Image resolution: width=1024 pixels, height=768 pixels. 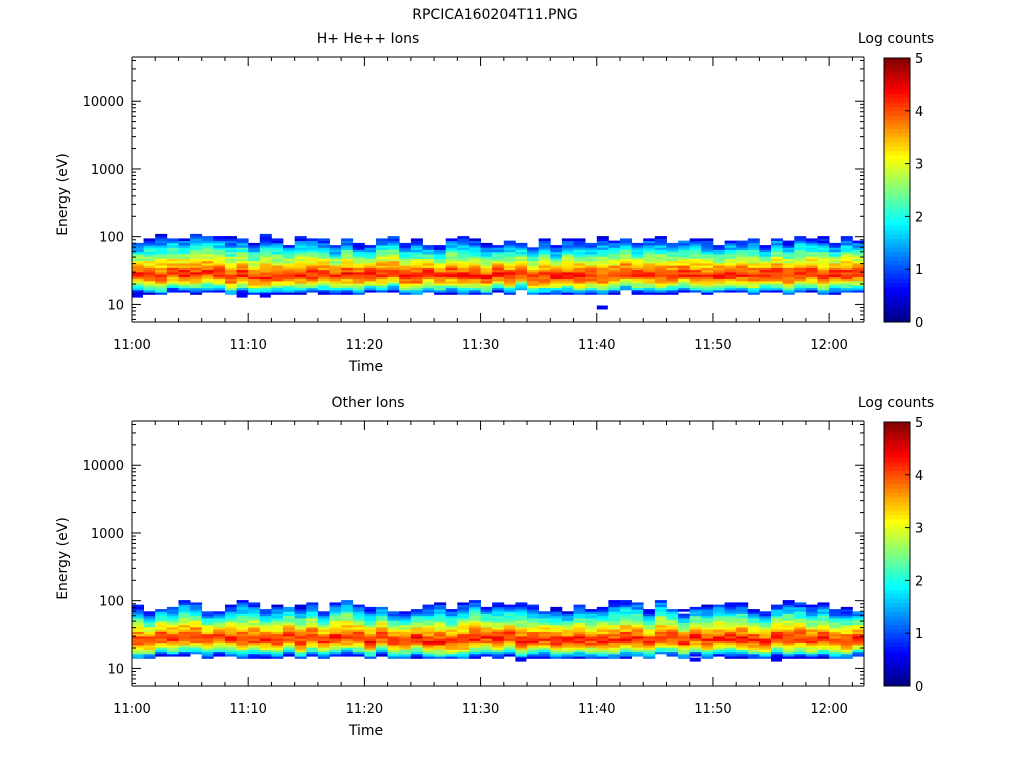 I want to click on y-tick-label: 10000, so click(x=103, y=102).